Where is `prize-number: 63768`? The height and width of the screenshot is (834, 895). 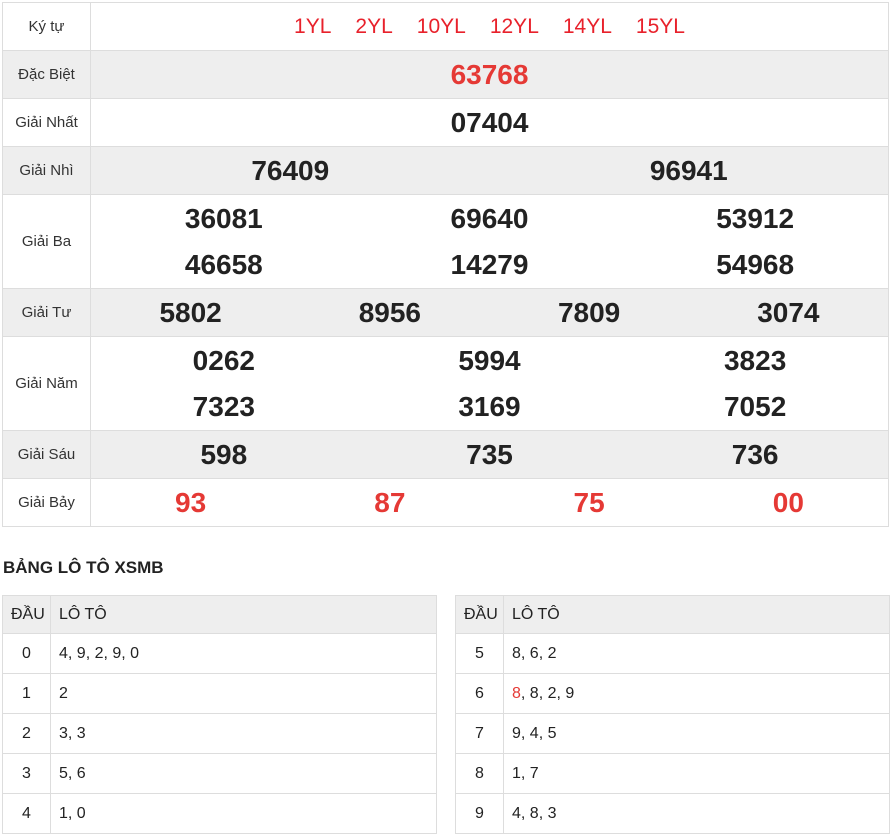
prize-number: 63768 is located at coordinates (489, 74).